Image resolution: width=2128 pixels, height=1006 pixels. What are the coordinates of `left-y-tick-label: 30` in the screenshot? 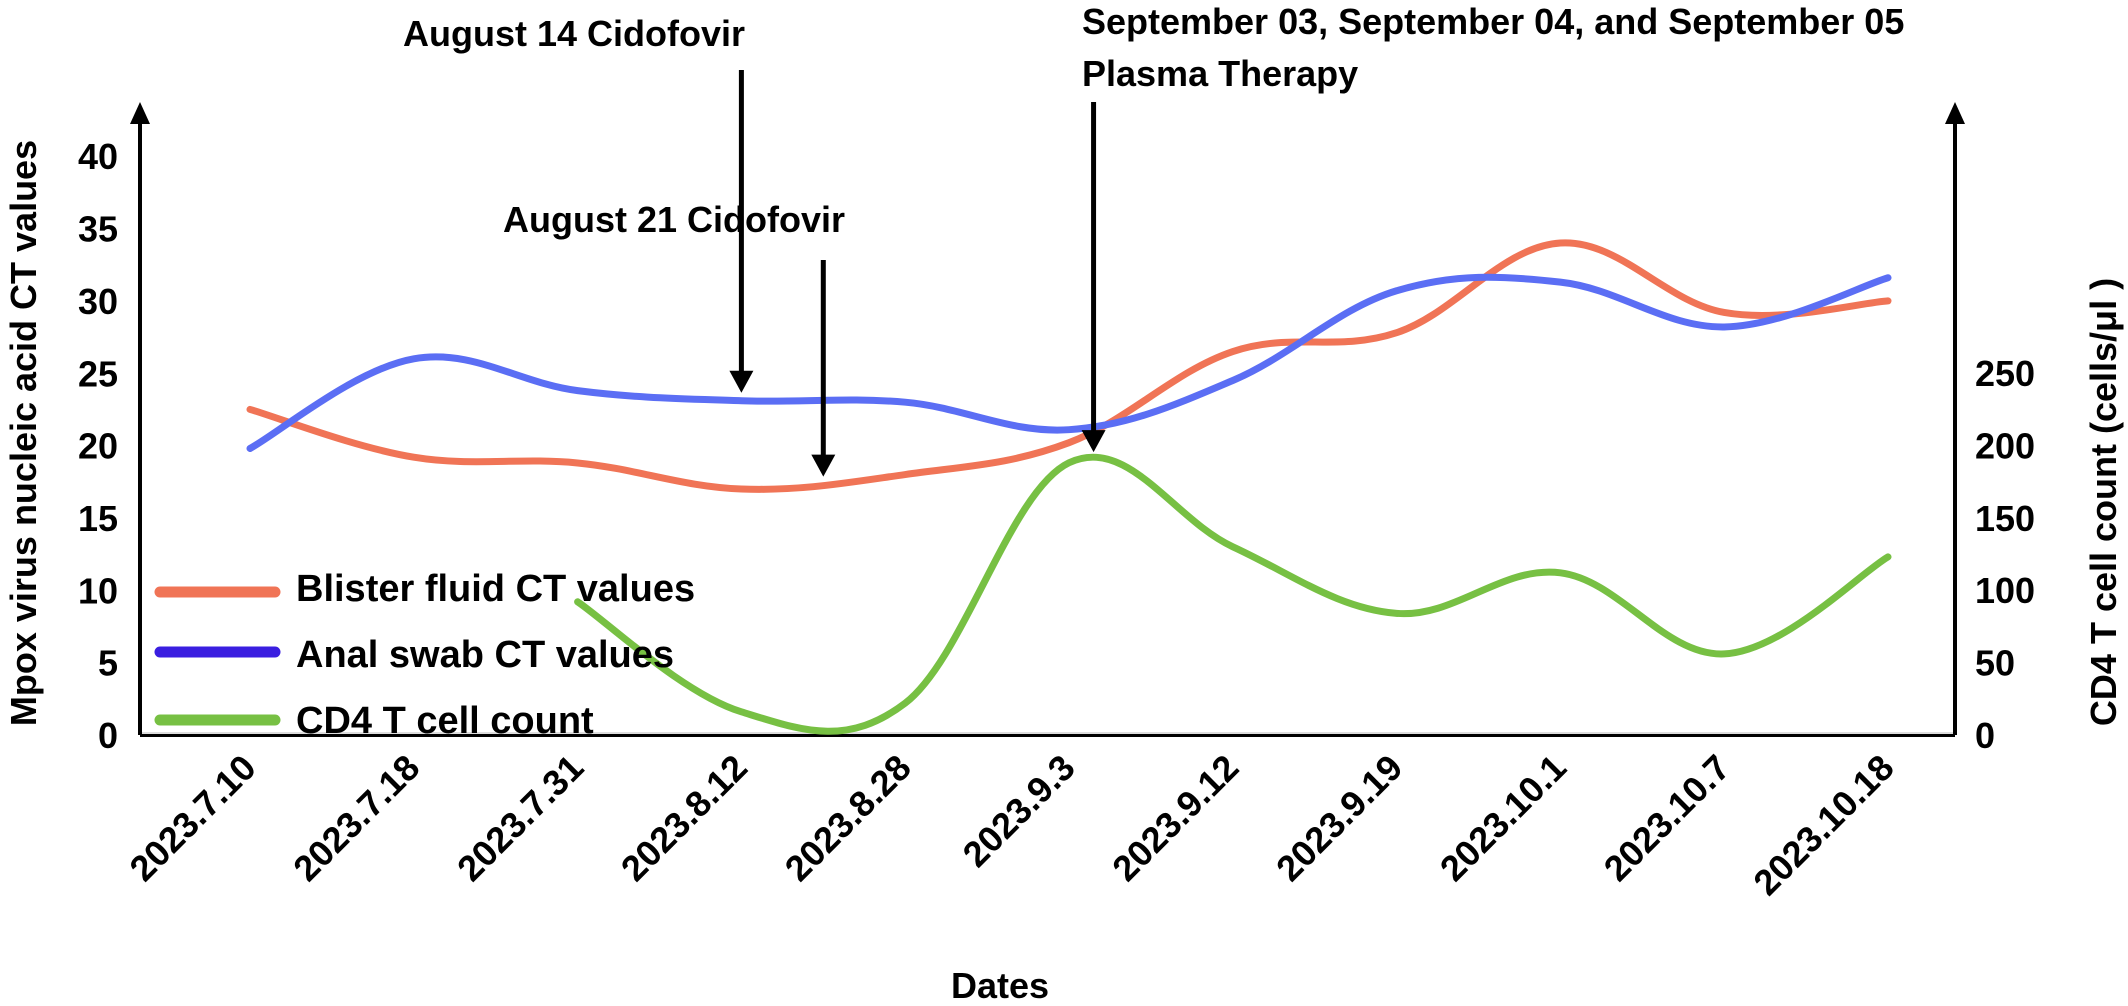 It's located at (98, 301).